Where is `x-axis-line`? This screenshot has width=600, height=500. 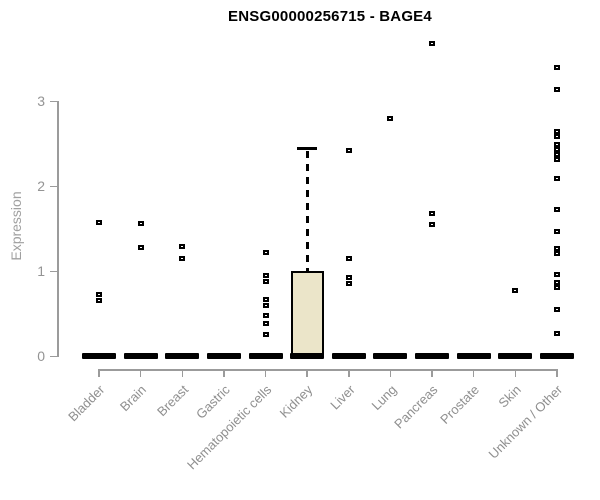
x-axis-line is located at coordinates (328, 370).